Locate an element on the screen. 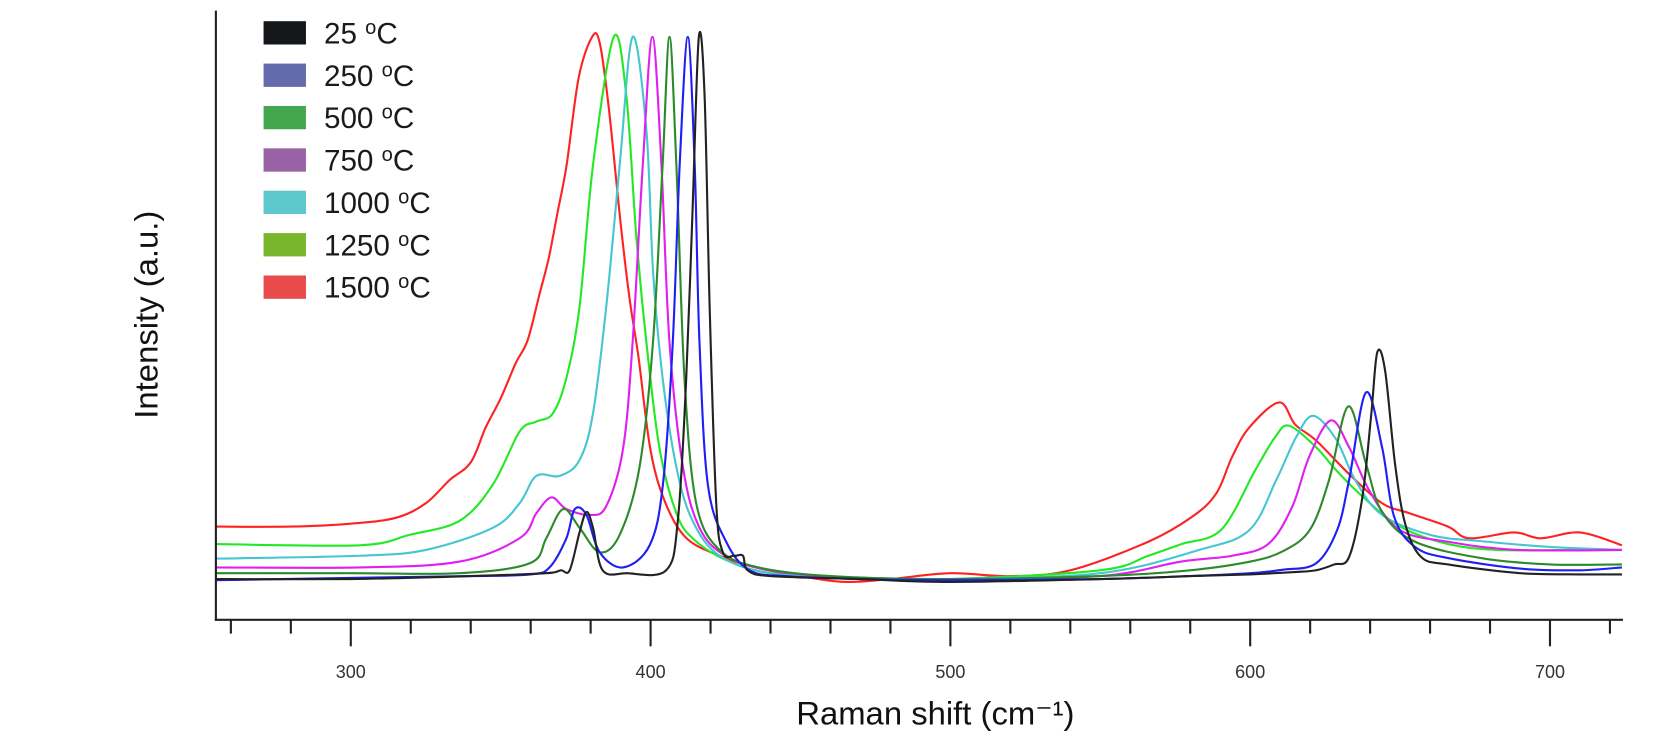  x-tick-label: 700 is located at coordinates (1550, 672).